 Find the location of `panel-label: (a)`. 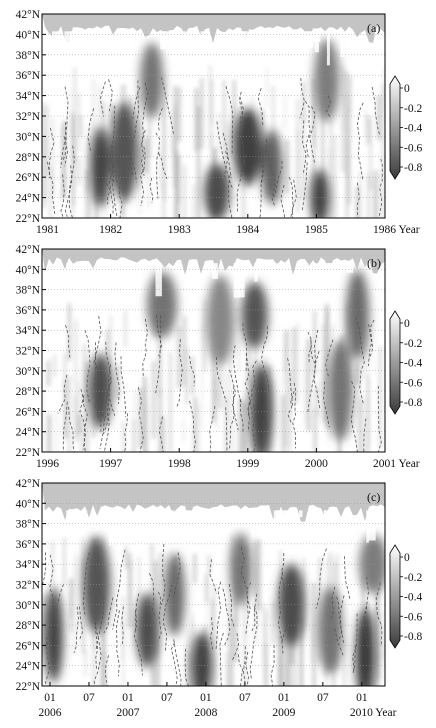

panel-label: (a) is located at coordinates (373, 28).